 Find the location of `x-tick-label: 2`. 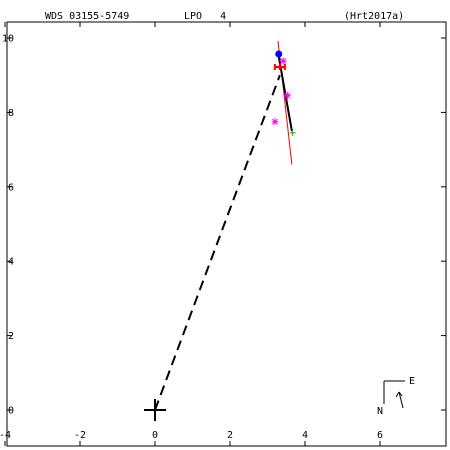

x-tick-label: 2 is located at coordinates (230, 435).